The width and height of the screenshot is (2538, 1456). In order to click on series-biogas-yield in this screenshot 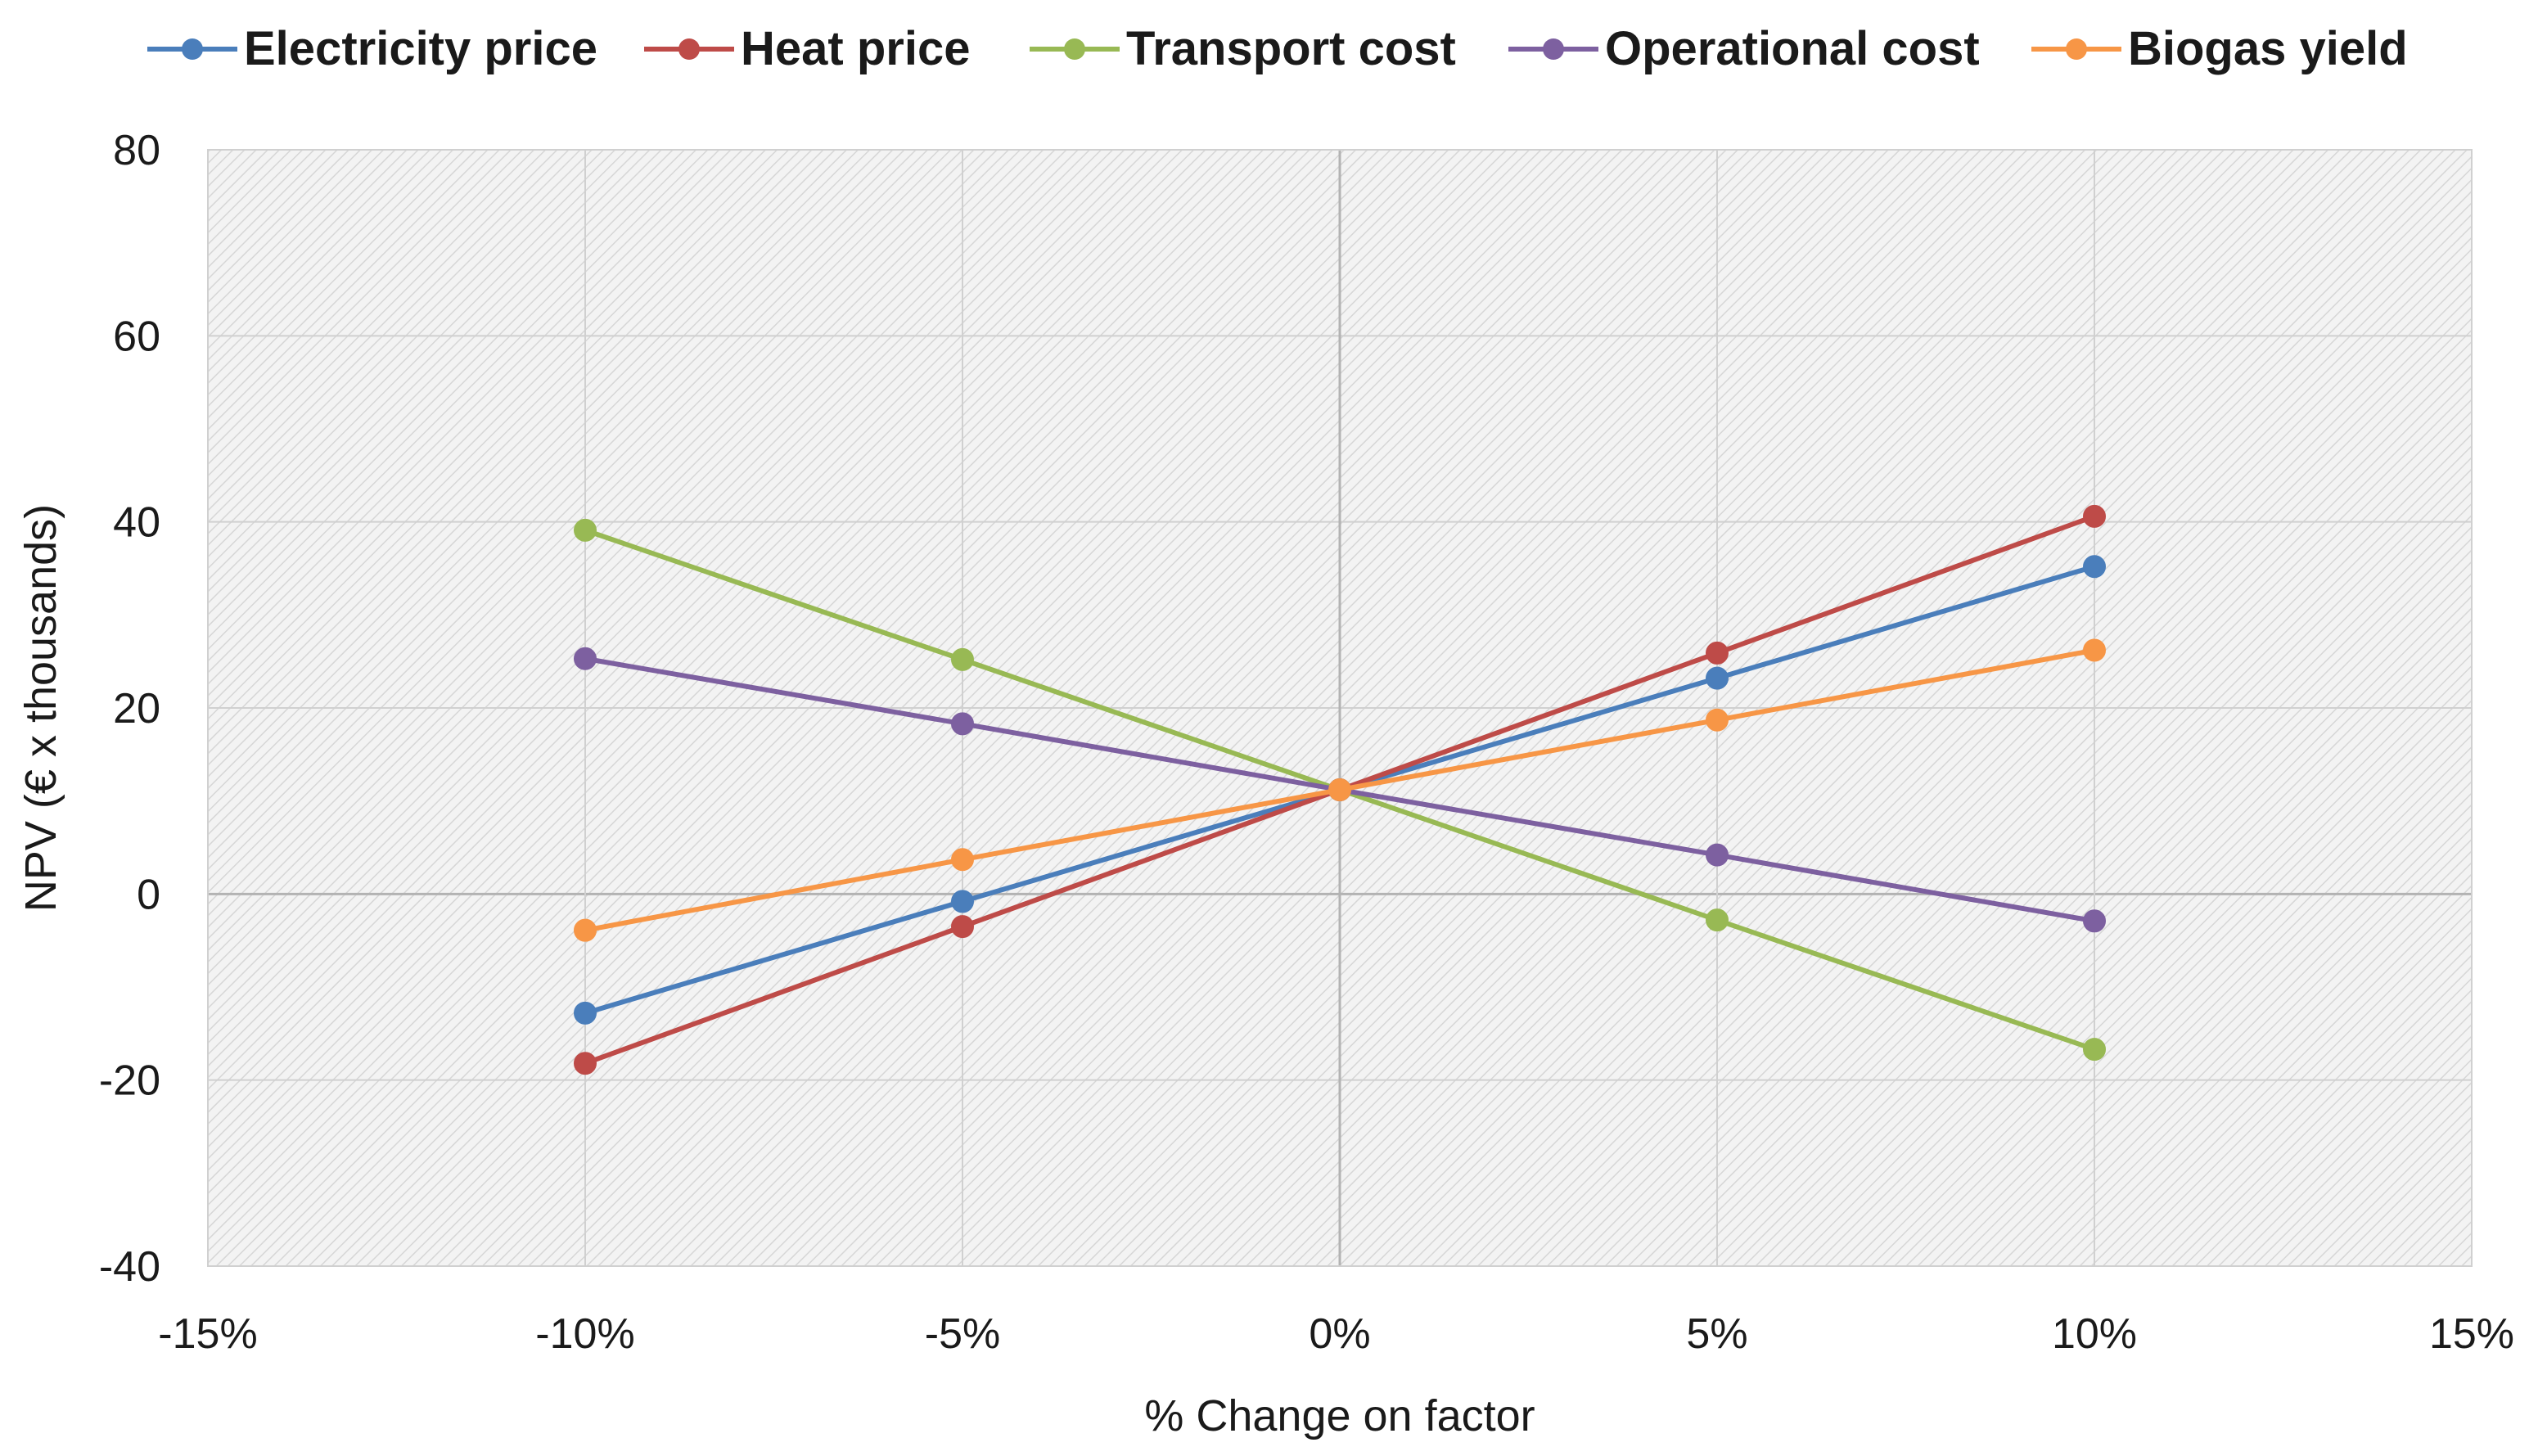, I will do `click(1340, 790)`.